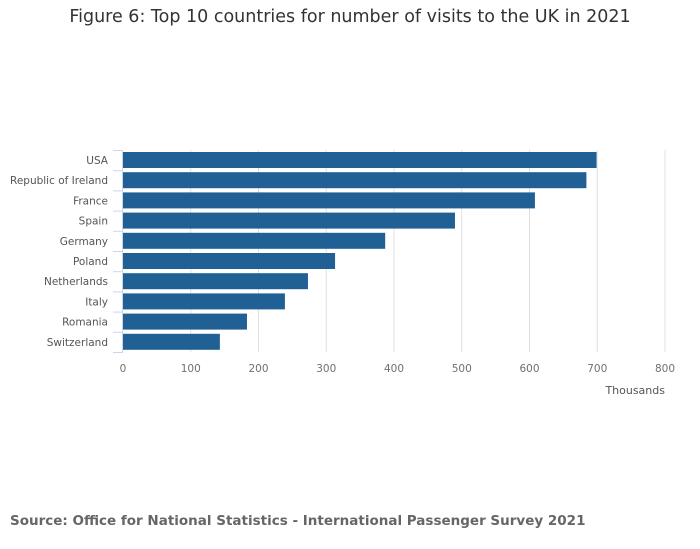  What do you see at coordinates (597, 369) in the screenshot?
I see `x-tick-label: 700` at bounding box center [597, 369].